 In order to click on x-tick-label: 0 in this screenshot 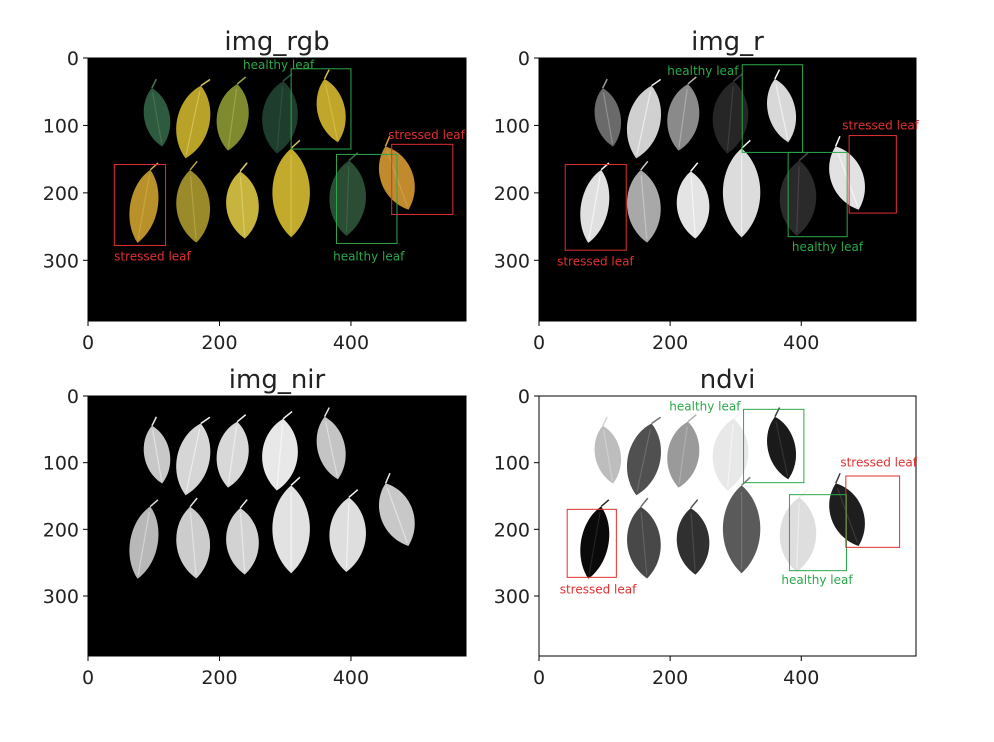, I will do `click(539, 343)`.